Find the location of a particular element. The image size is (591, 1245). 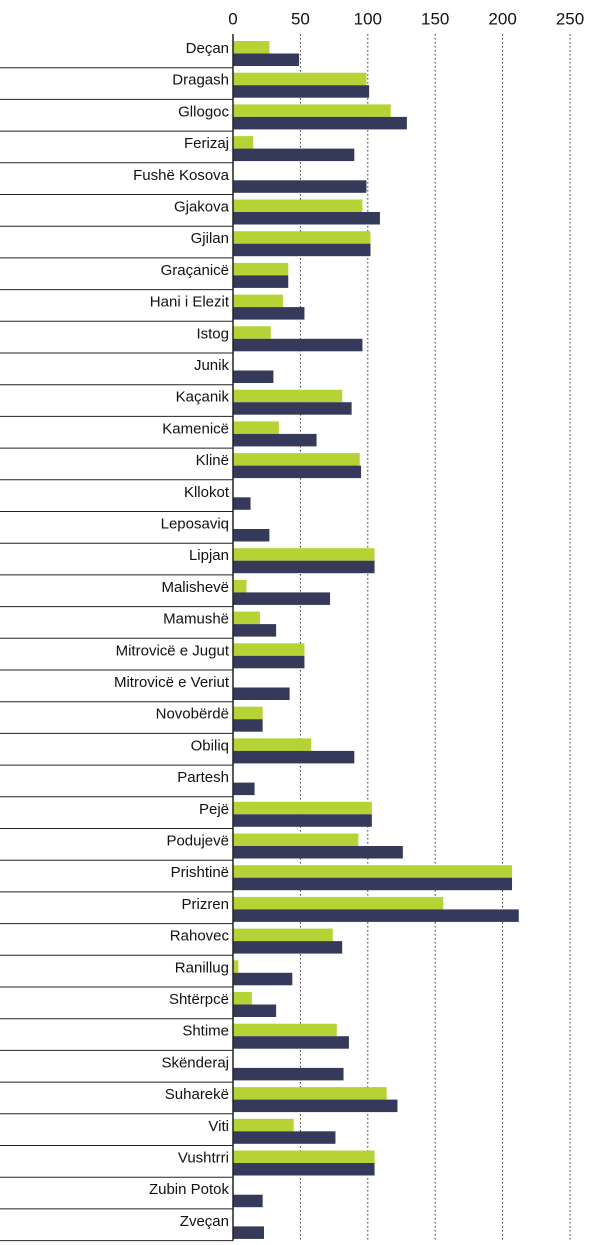

y-tick-label: Shtime is located at coordinates (205, 1031).